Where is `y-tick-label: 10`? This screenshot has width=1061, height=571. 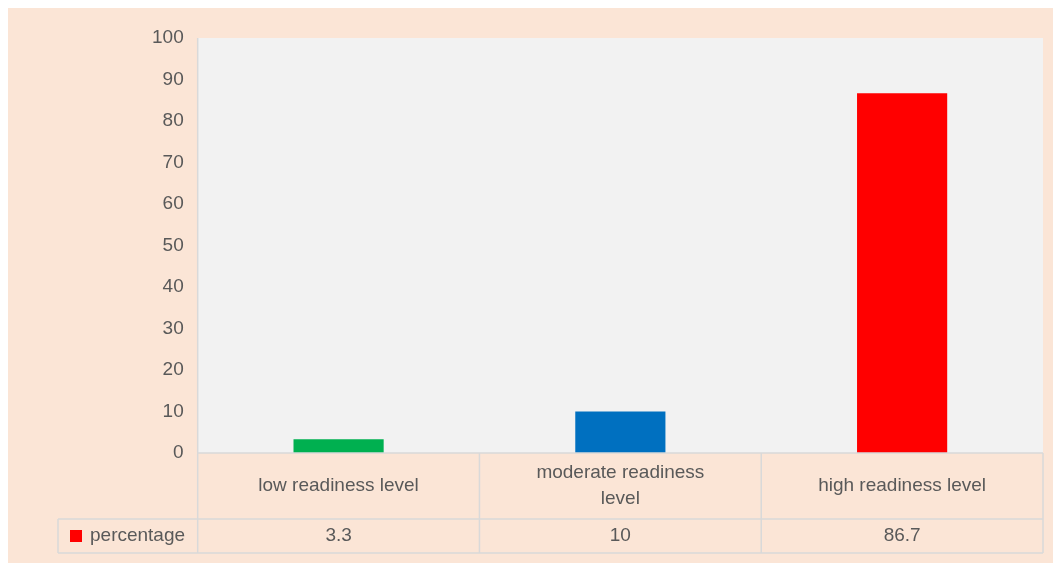 y-tick-label: 10 is located at coordinates (173, 410).